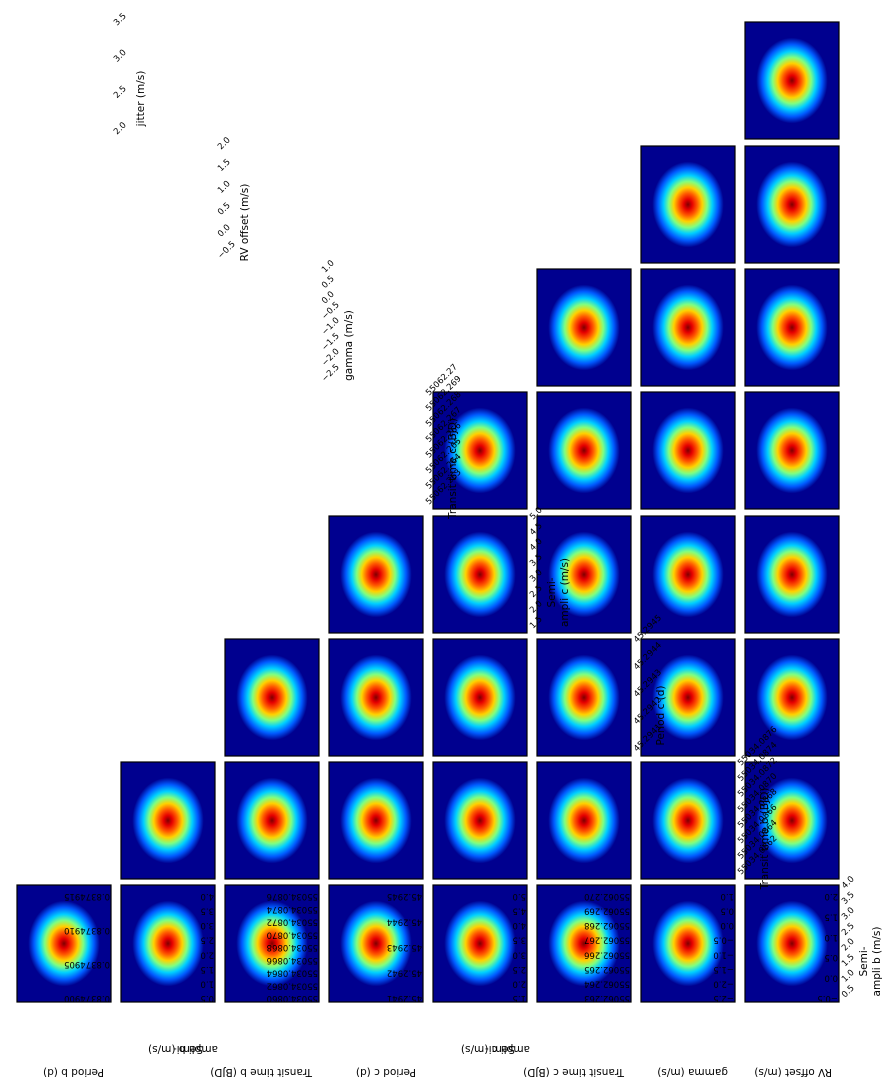  Describe the element at coordinates (723, 940) in the screenshot. I see `tick-label: −0.5` at that location.